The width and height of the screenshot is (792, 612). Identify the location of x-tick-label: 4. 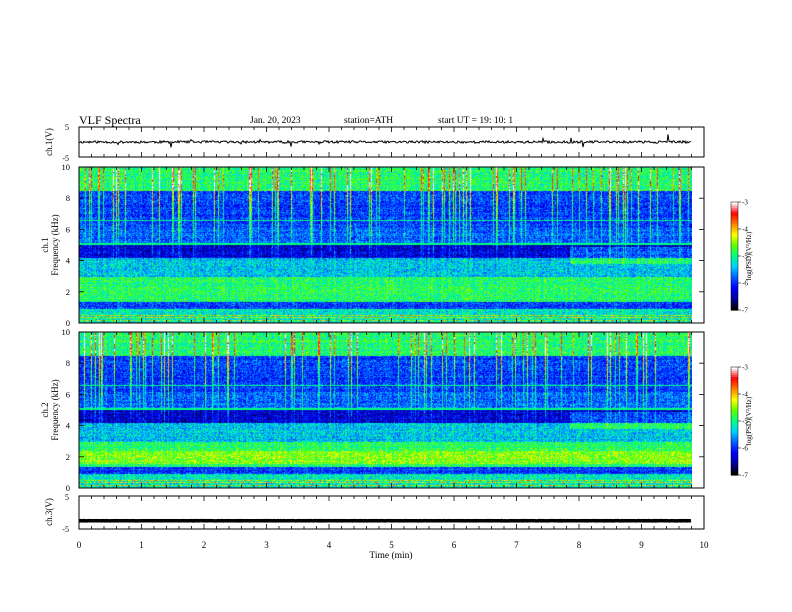
(329, 545).